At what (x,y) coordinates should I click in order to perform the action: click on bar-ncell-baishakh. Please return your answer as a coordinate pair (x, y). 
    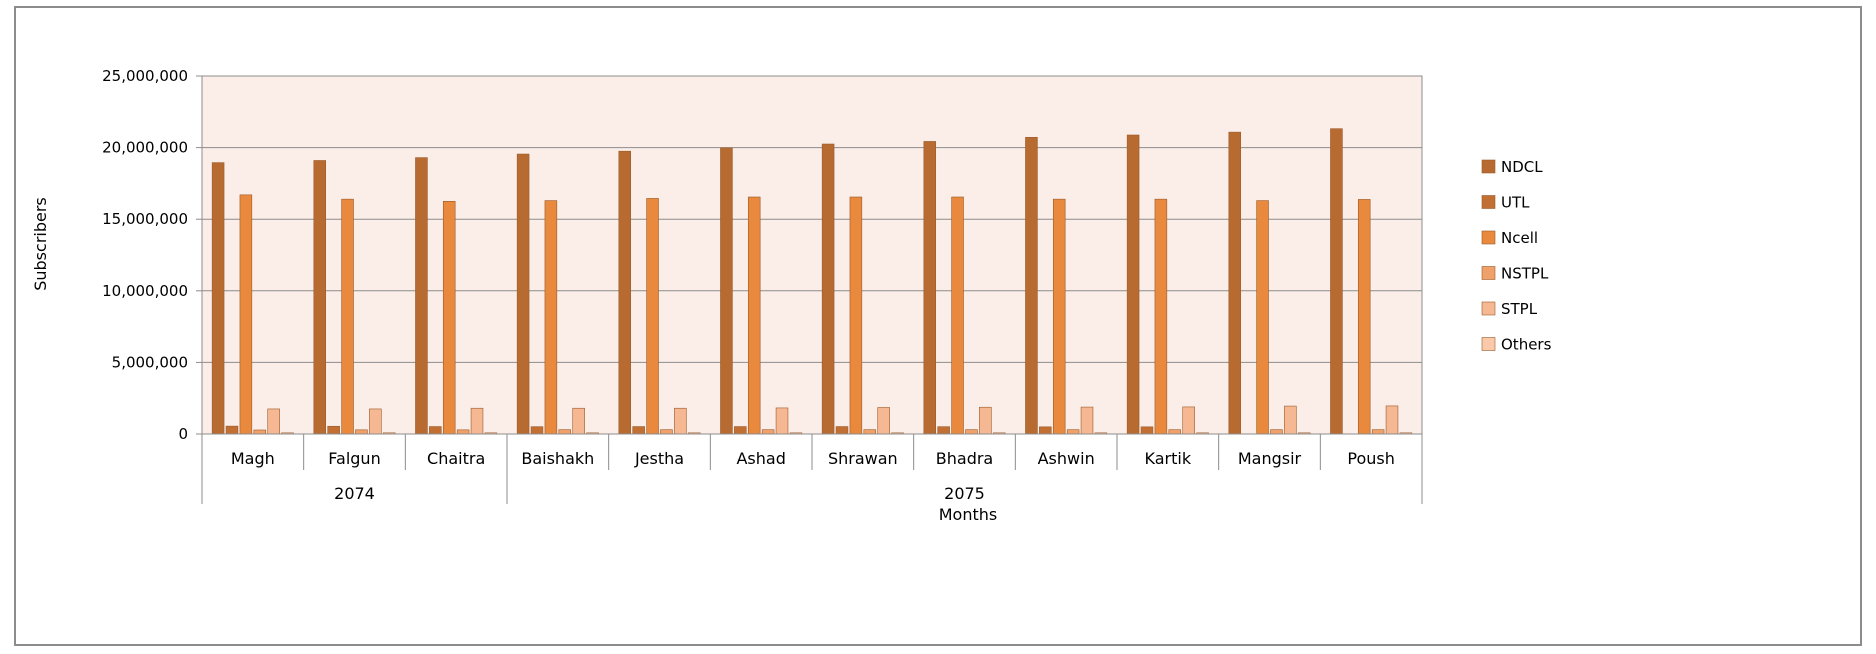
    Looking at the image, I should click on (551, 317).